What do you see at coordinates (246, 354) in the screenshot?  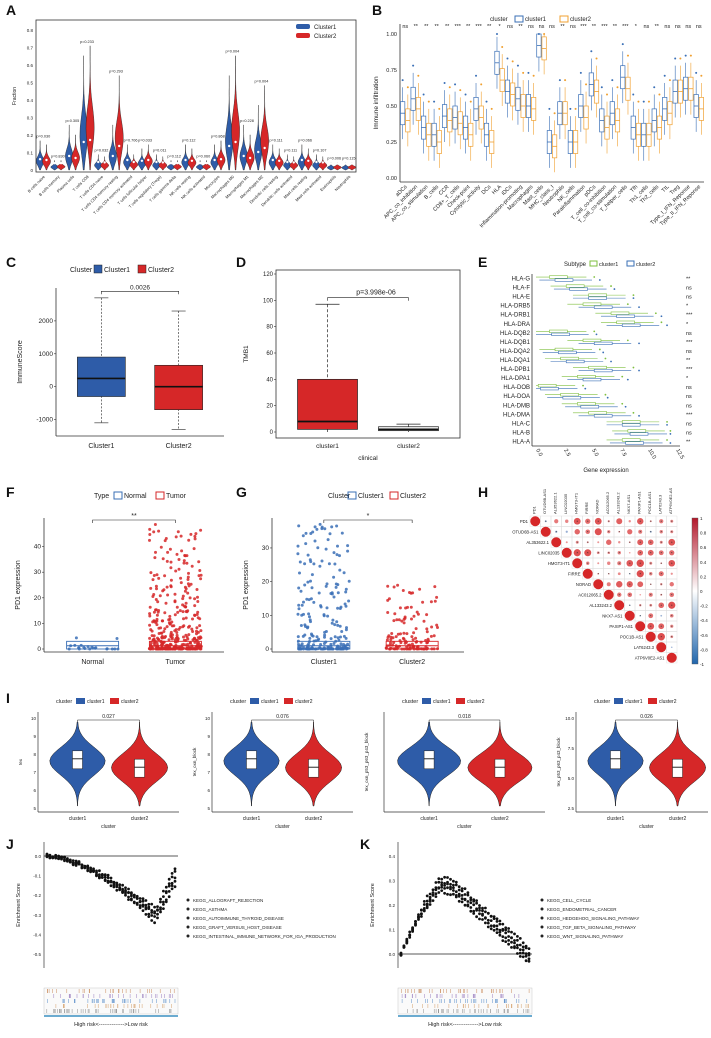 I see `y-axis-label: TMB1` at bounding box center [246, 354].